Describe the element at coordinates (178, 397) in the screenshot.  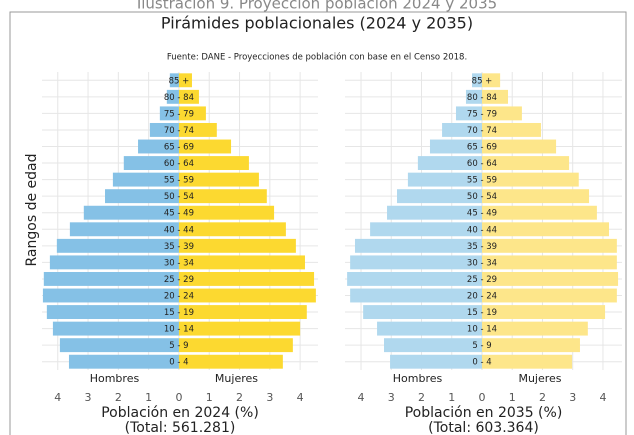
I see `x-tick-label: 0` at that location.